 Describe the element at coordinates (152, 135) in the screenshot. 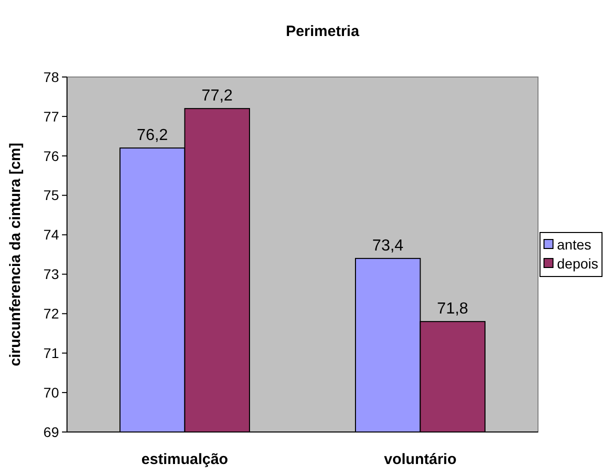

I see `data-label: 76,2` at that location.